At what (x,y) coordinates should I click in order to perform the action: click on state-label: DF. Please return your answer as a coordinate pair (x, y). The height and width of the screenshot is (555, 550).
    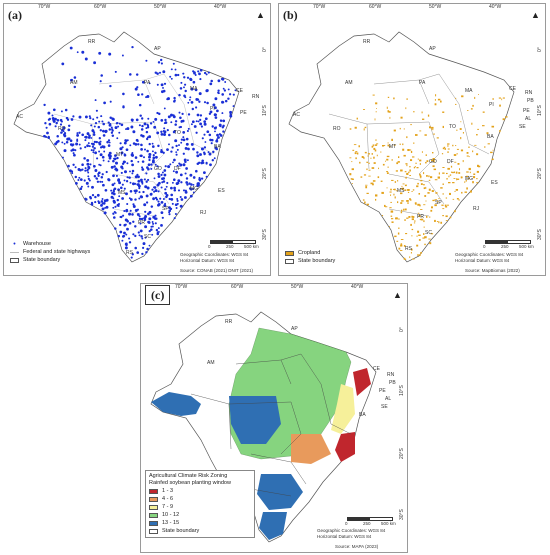
    Looking at the image, I should click on (450, 162).